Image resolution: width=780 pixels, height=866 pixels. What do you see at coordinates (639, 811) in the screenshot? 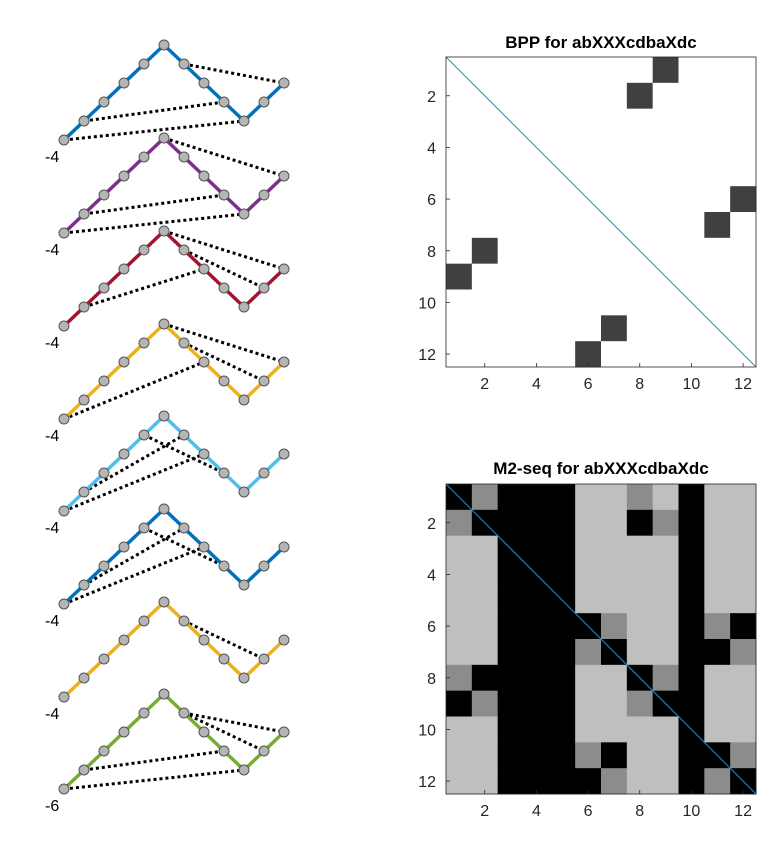
I see `x-tick-label: 8` at bounding box center [639, 811].